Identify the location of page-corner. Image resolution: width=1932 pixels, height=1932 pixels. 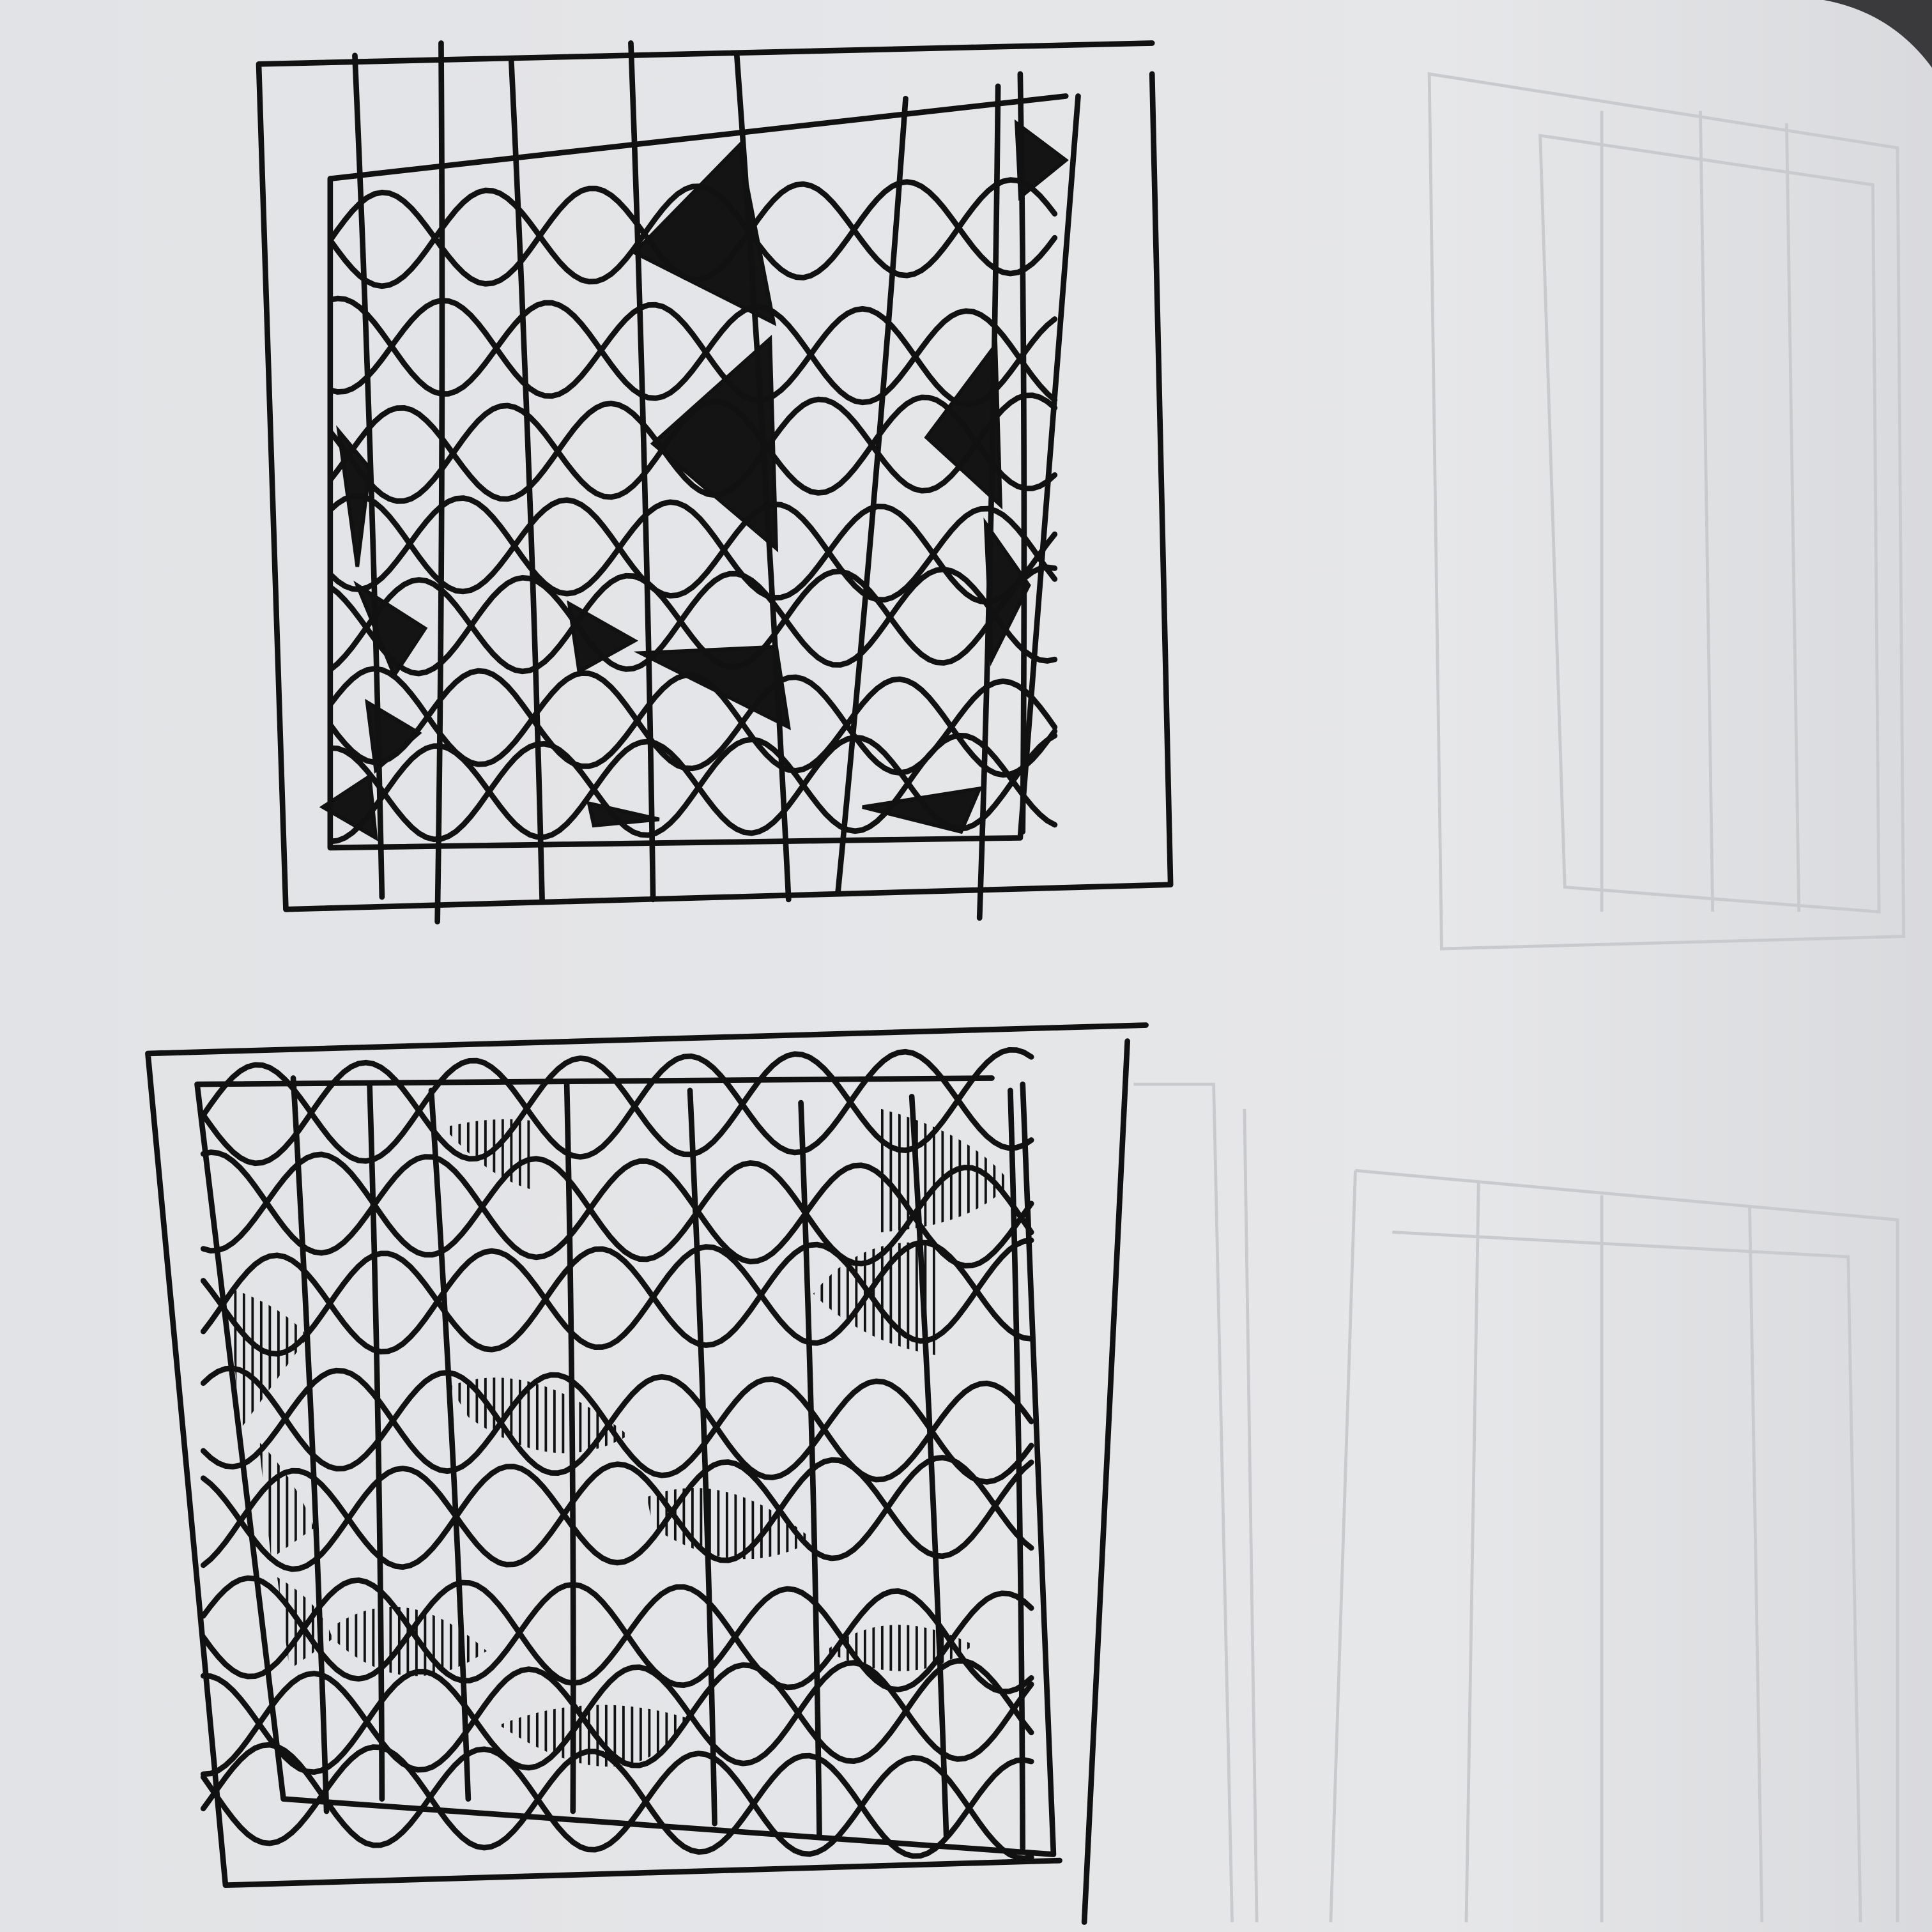
(1877, 34).